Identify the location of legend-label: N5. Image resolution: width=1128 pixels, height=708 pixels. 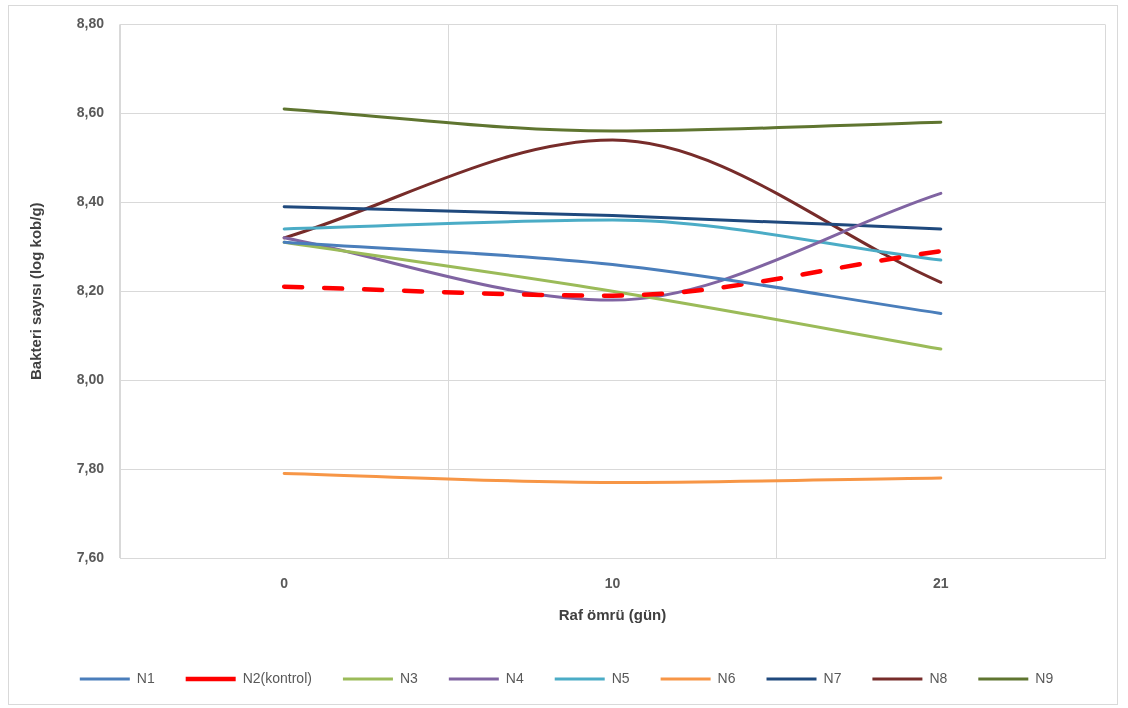
(620, 677).